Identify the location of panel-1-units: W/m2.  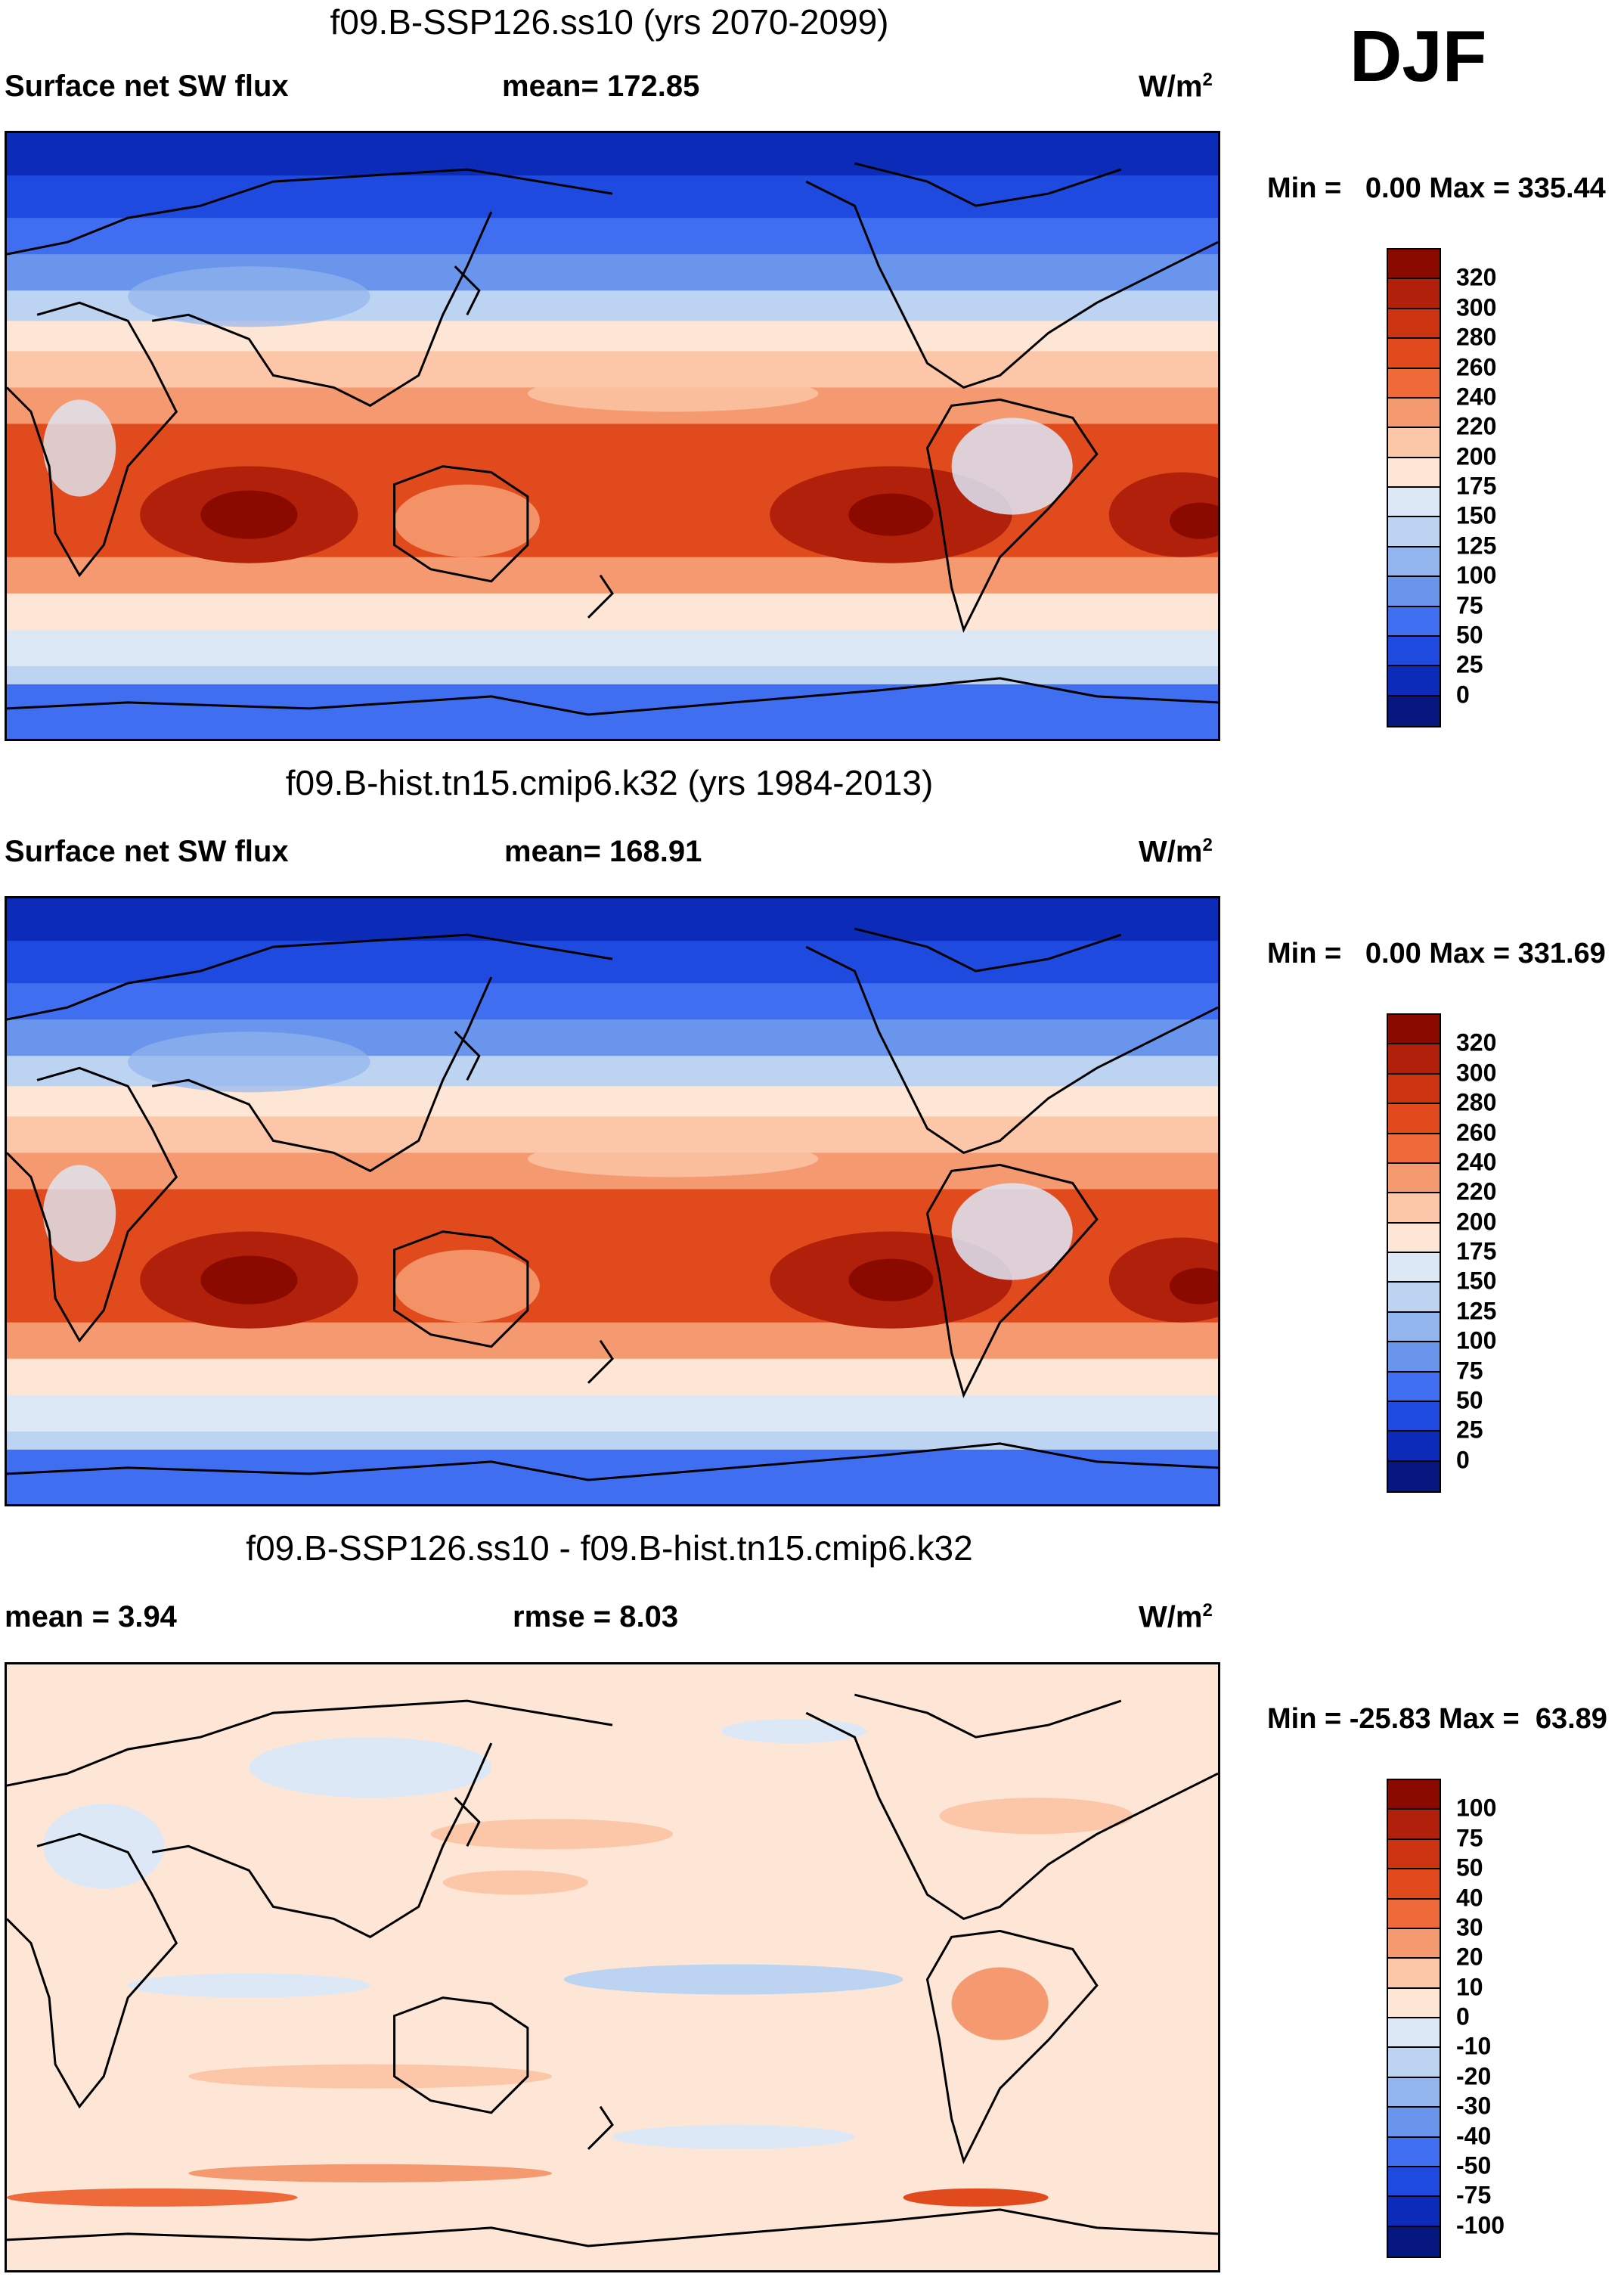
(1176, 87).